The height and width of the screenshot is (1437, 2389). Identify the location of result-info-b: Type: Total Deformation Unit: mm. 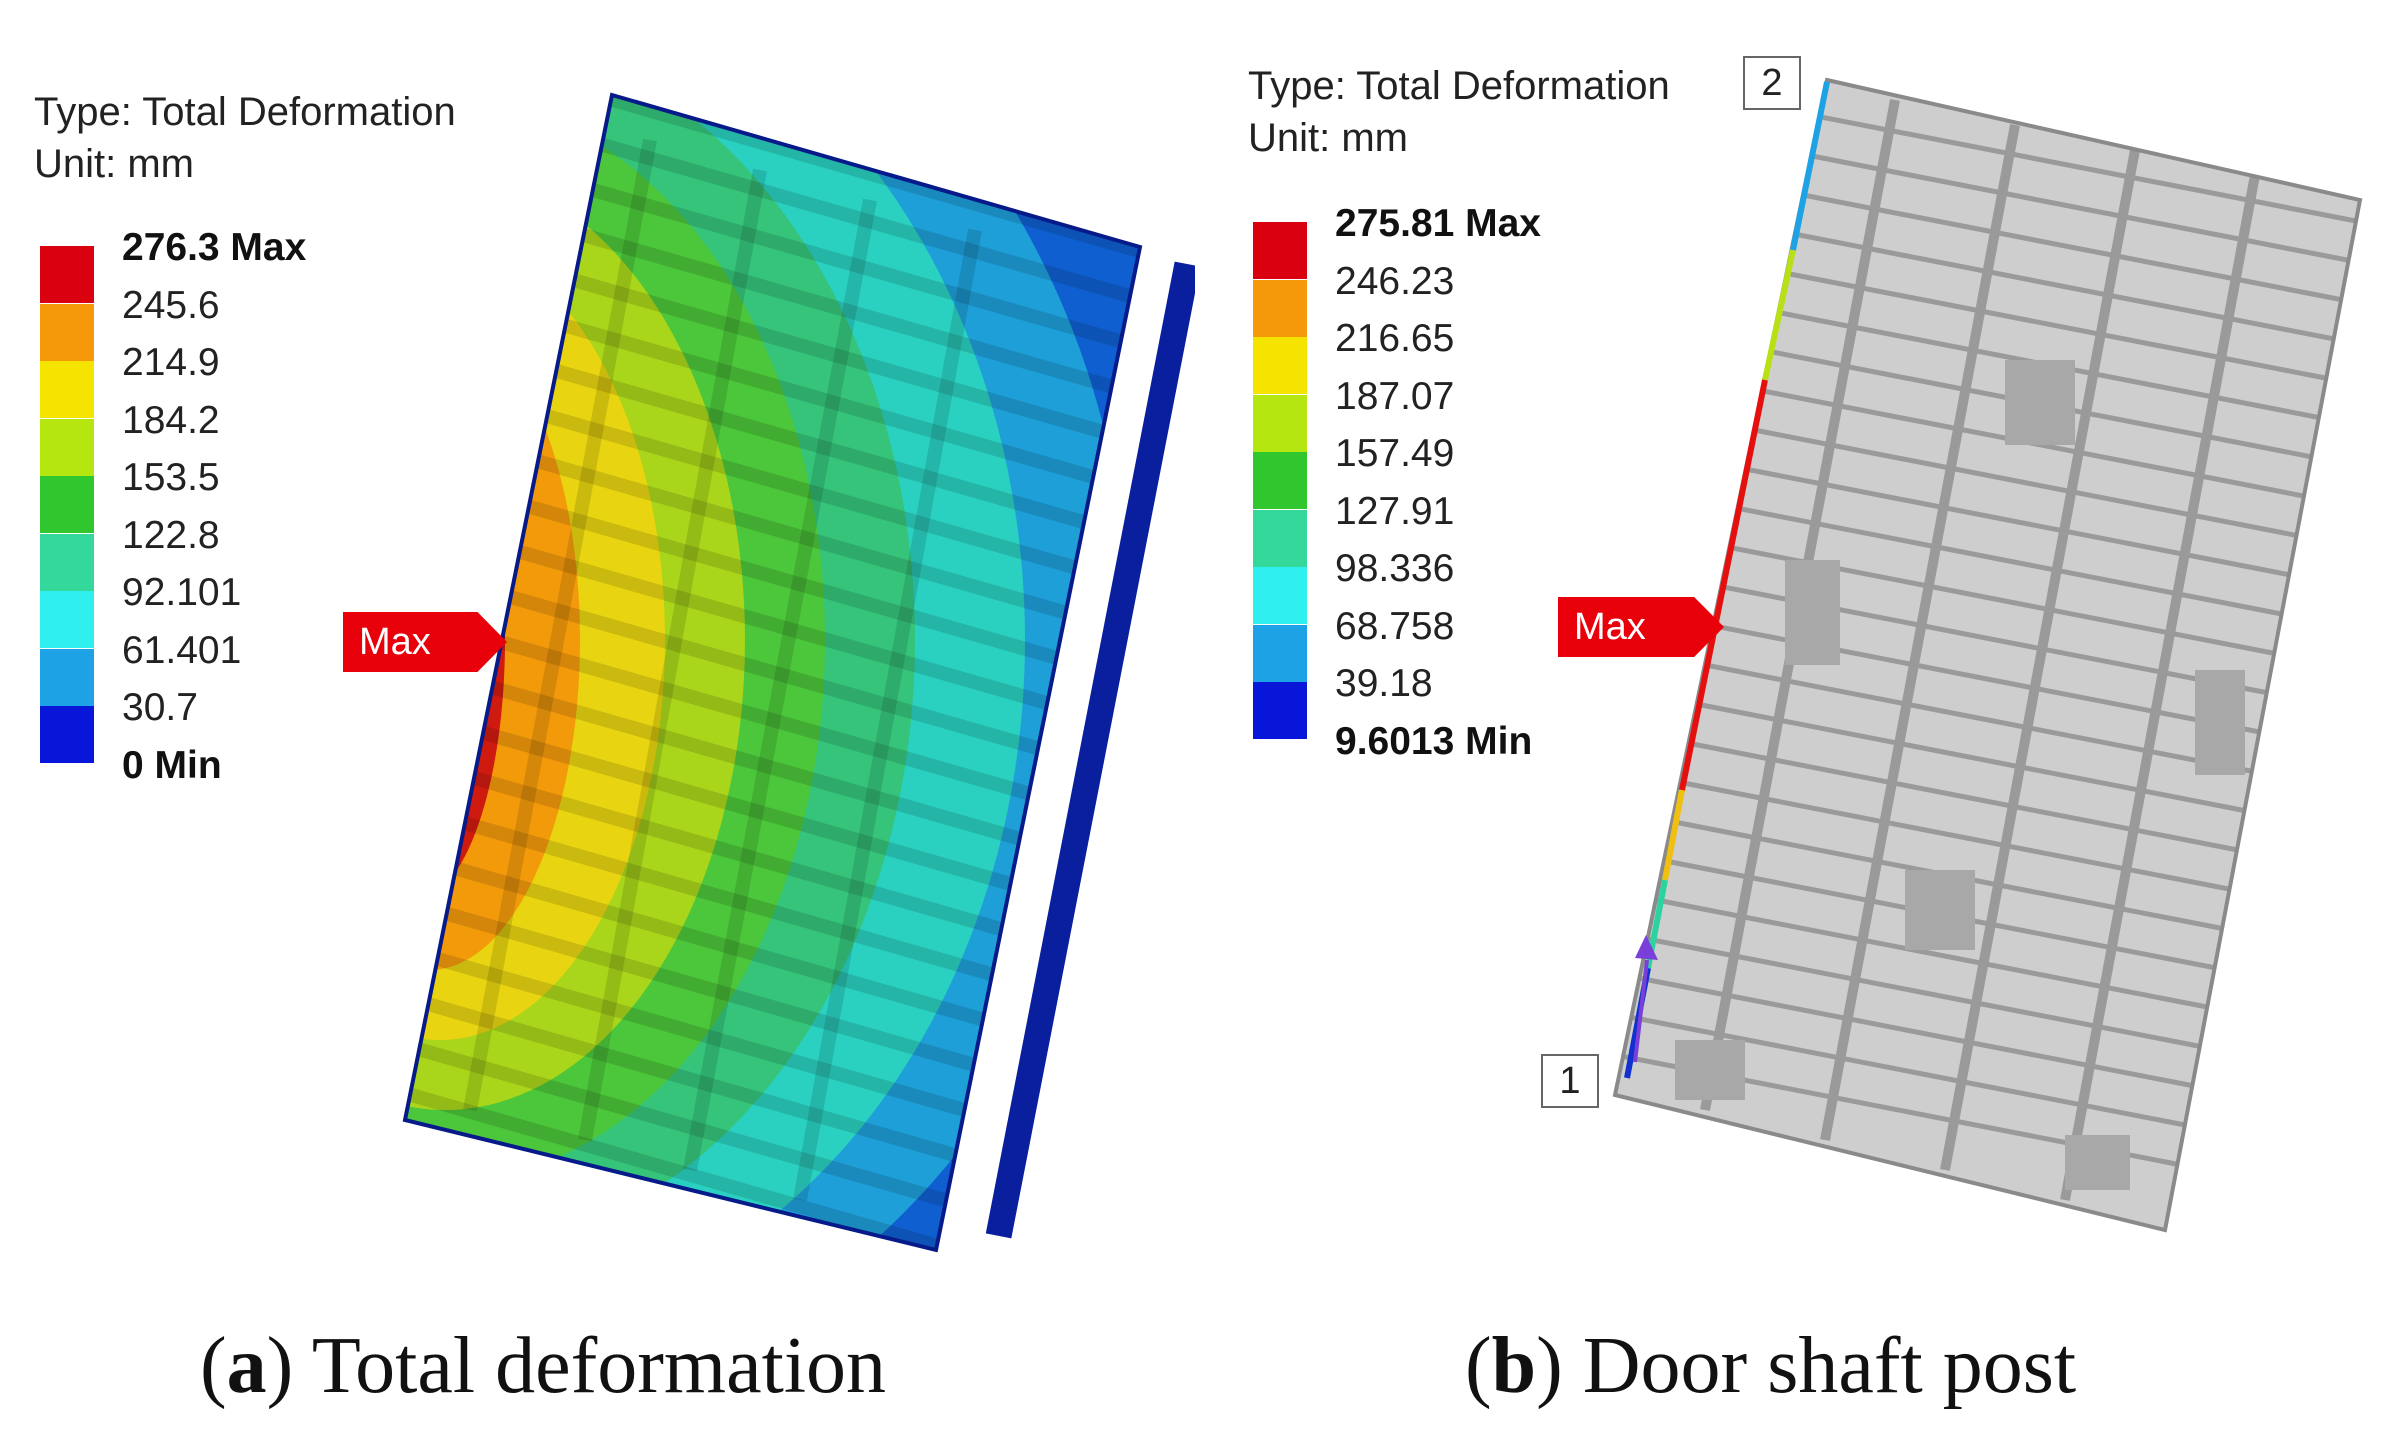
(1459, 112).